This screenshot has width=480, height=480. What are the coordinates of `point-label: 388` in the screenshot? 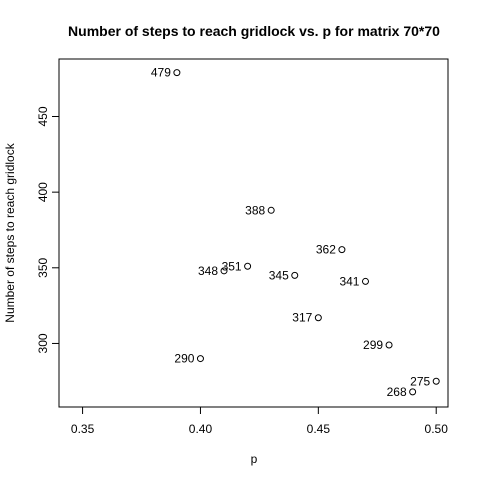 It's located at (255, 210).